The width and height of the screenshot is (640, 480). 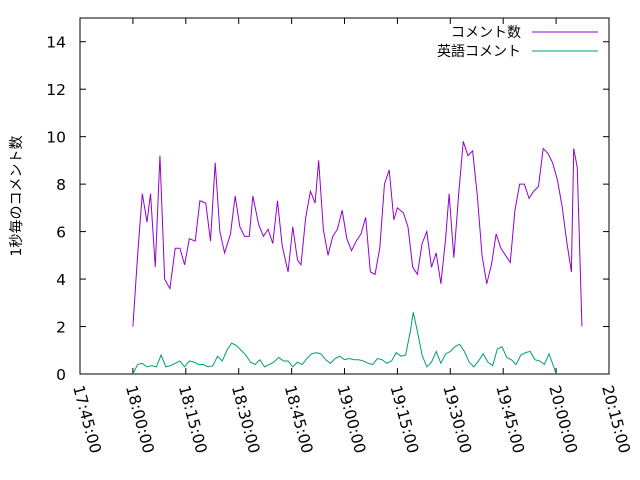 I want to click on y-axis-label: 1秒毎のコメント数, so click(x=17, y=196).